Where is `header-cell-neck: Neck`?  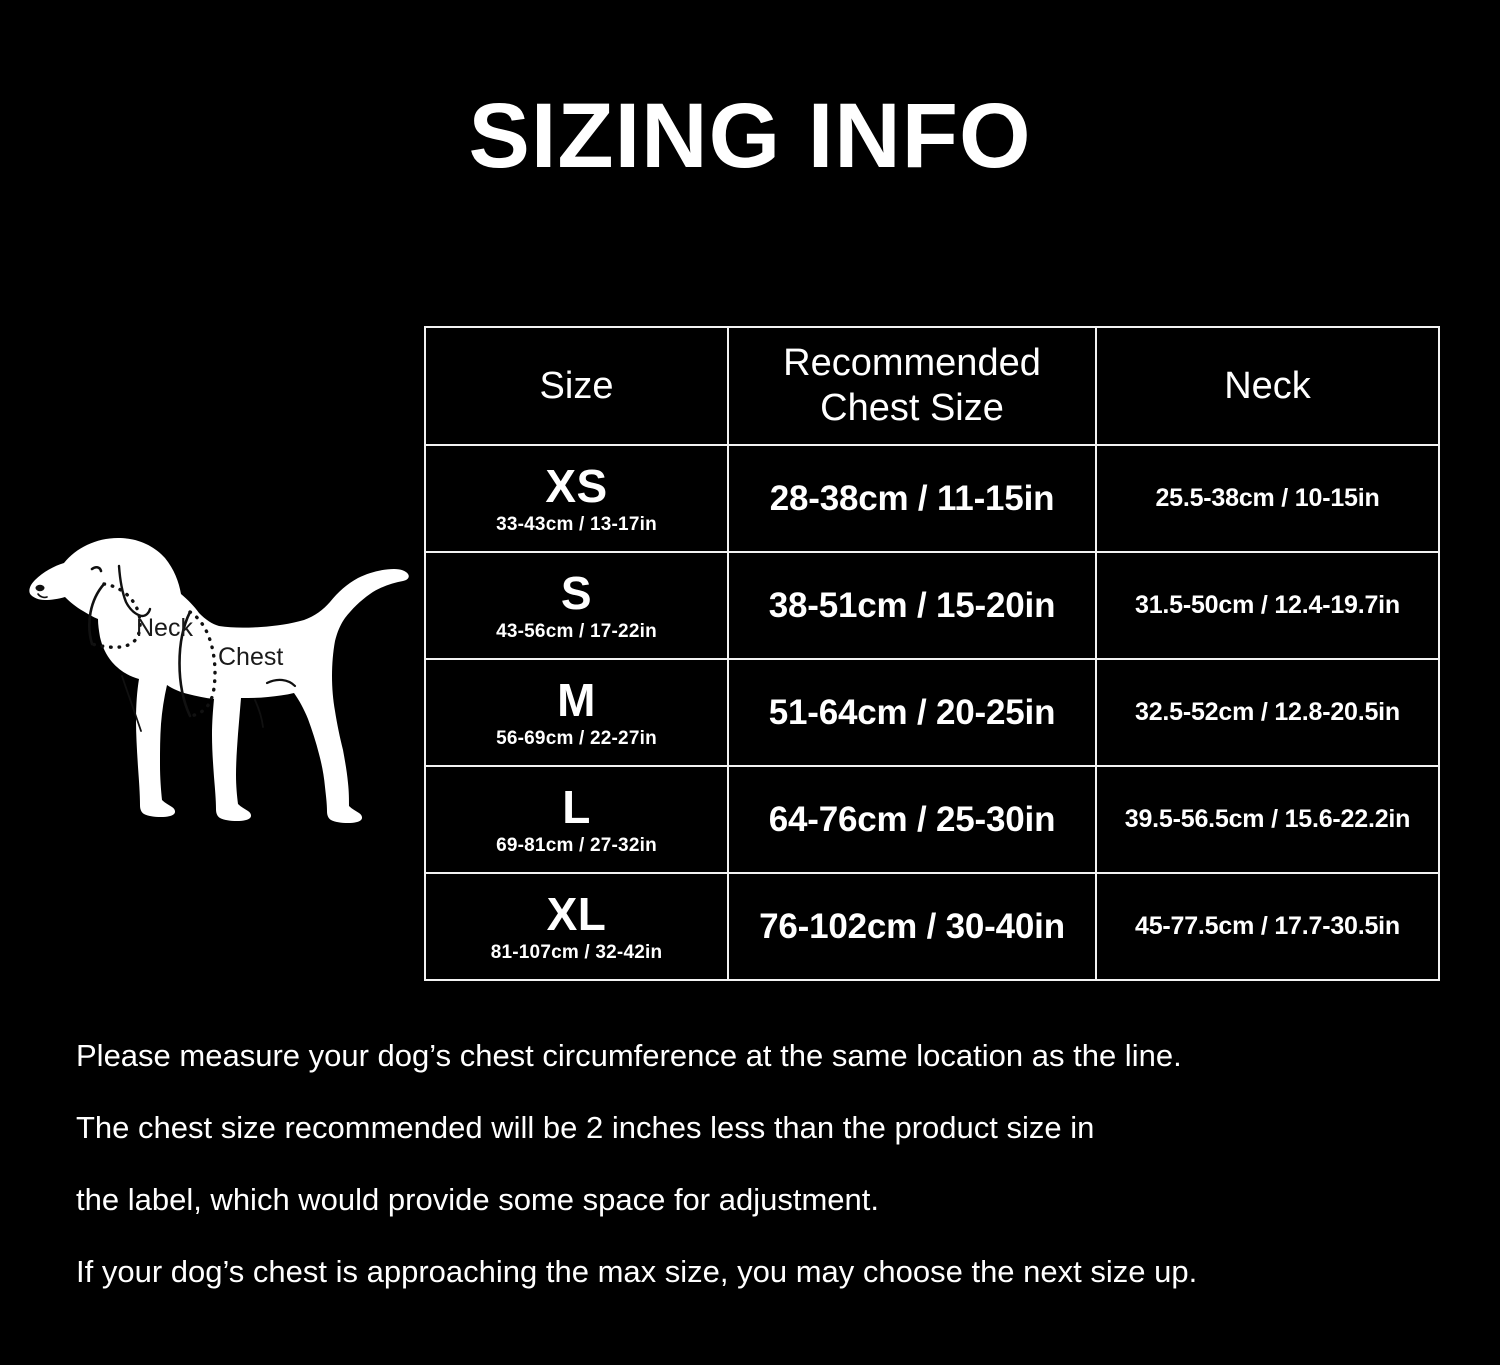 header-cell-neck: Neck is located at coordinates (1267, 386).